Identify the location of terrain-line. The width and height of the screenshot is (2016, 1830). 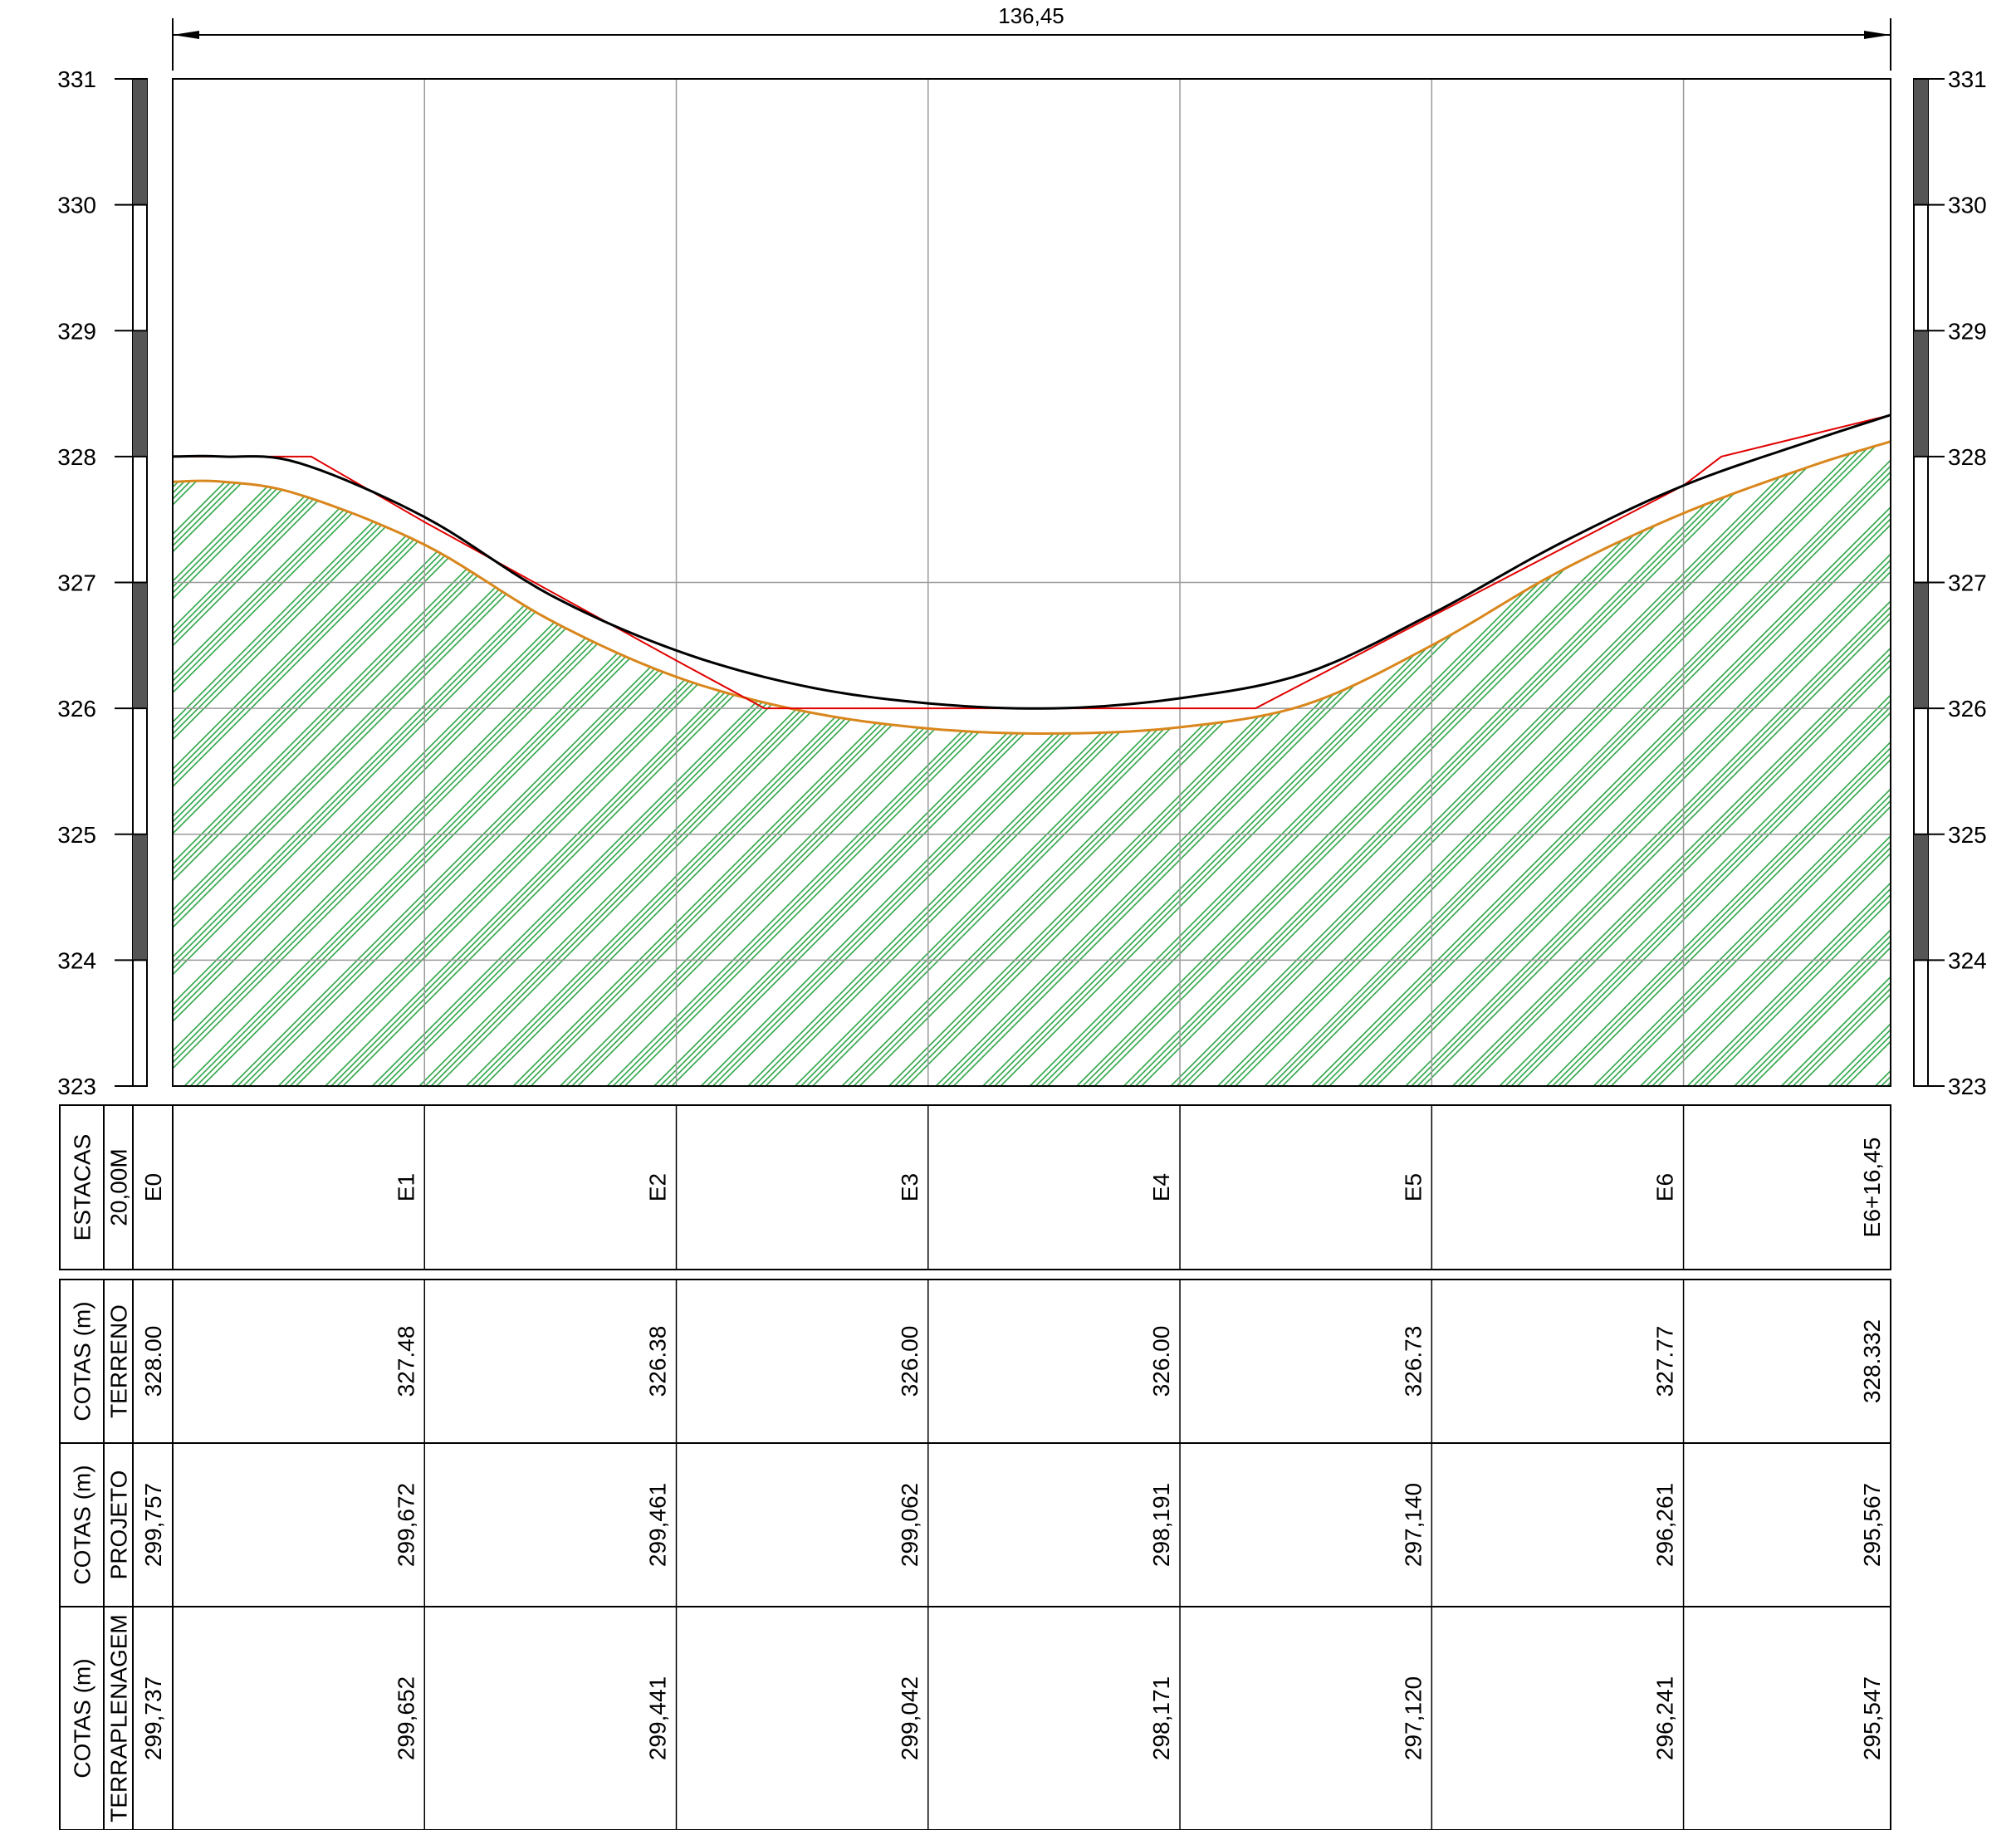
(1031, 561).